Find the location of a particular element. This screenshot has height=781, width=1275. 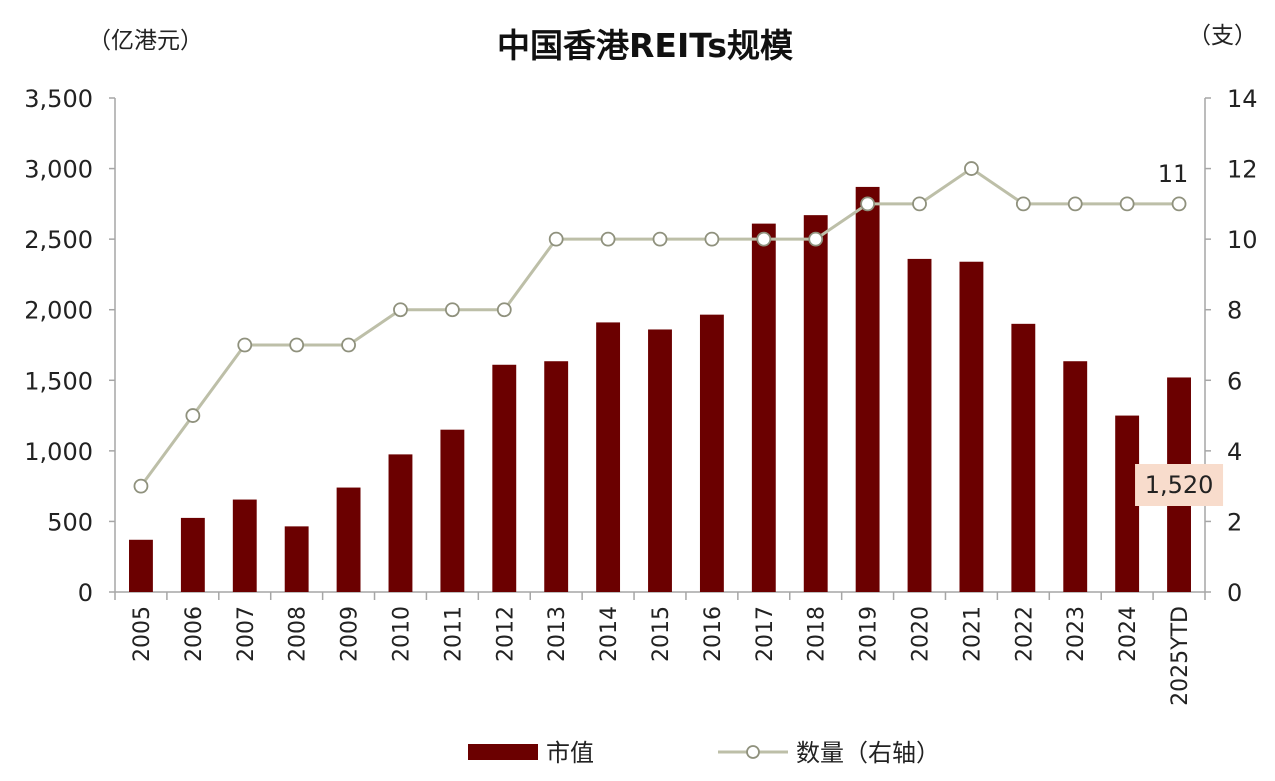

x-axis-tick-label: 2007 is located at coordinates (246, 634).